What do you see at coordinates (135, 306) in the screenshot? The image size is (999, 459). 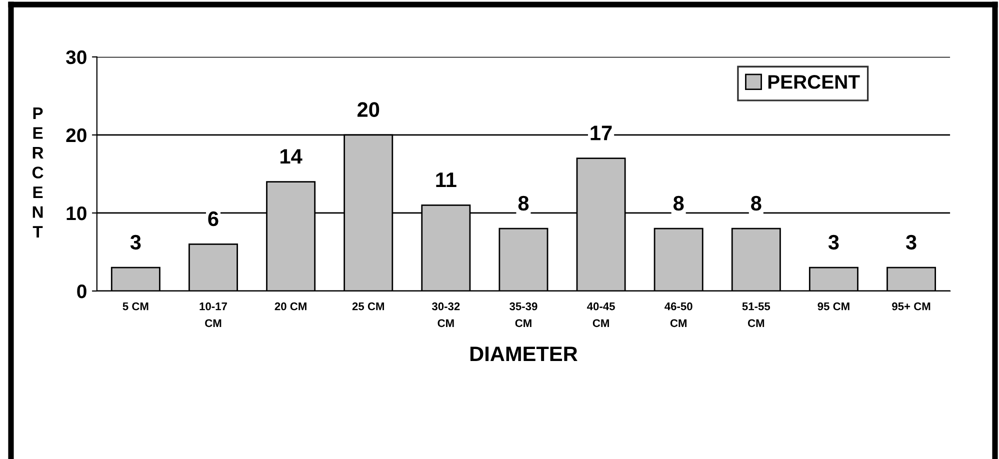 I see `x-tick-label: 5 CM` at bounding box center [135, 306].